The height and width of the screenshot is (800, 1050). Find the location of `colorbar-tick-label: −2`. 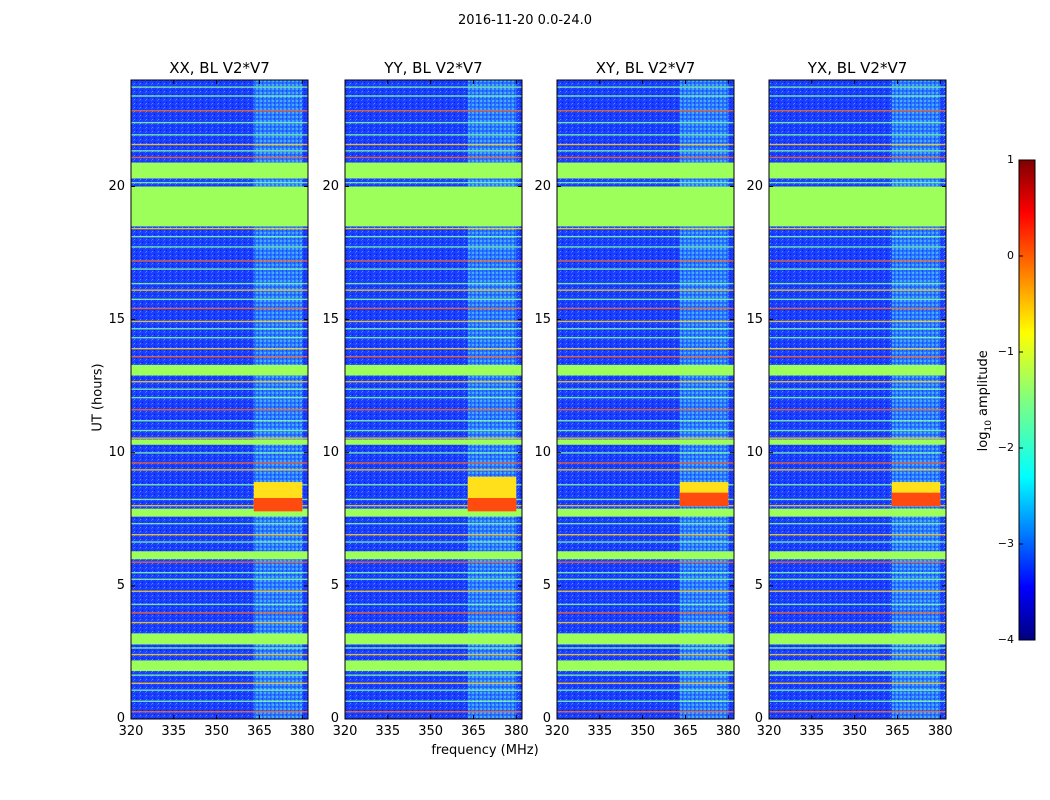

colorbar-tick-label: −2 is located at coordinates (1005, 447).